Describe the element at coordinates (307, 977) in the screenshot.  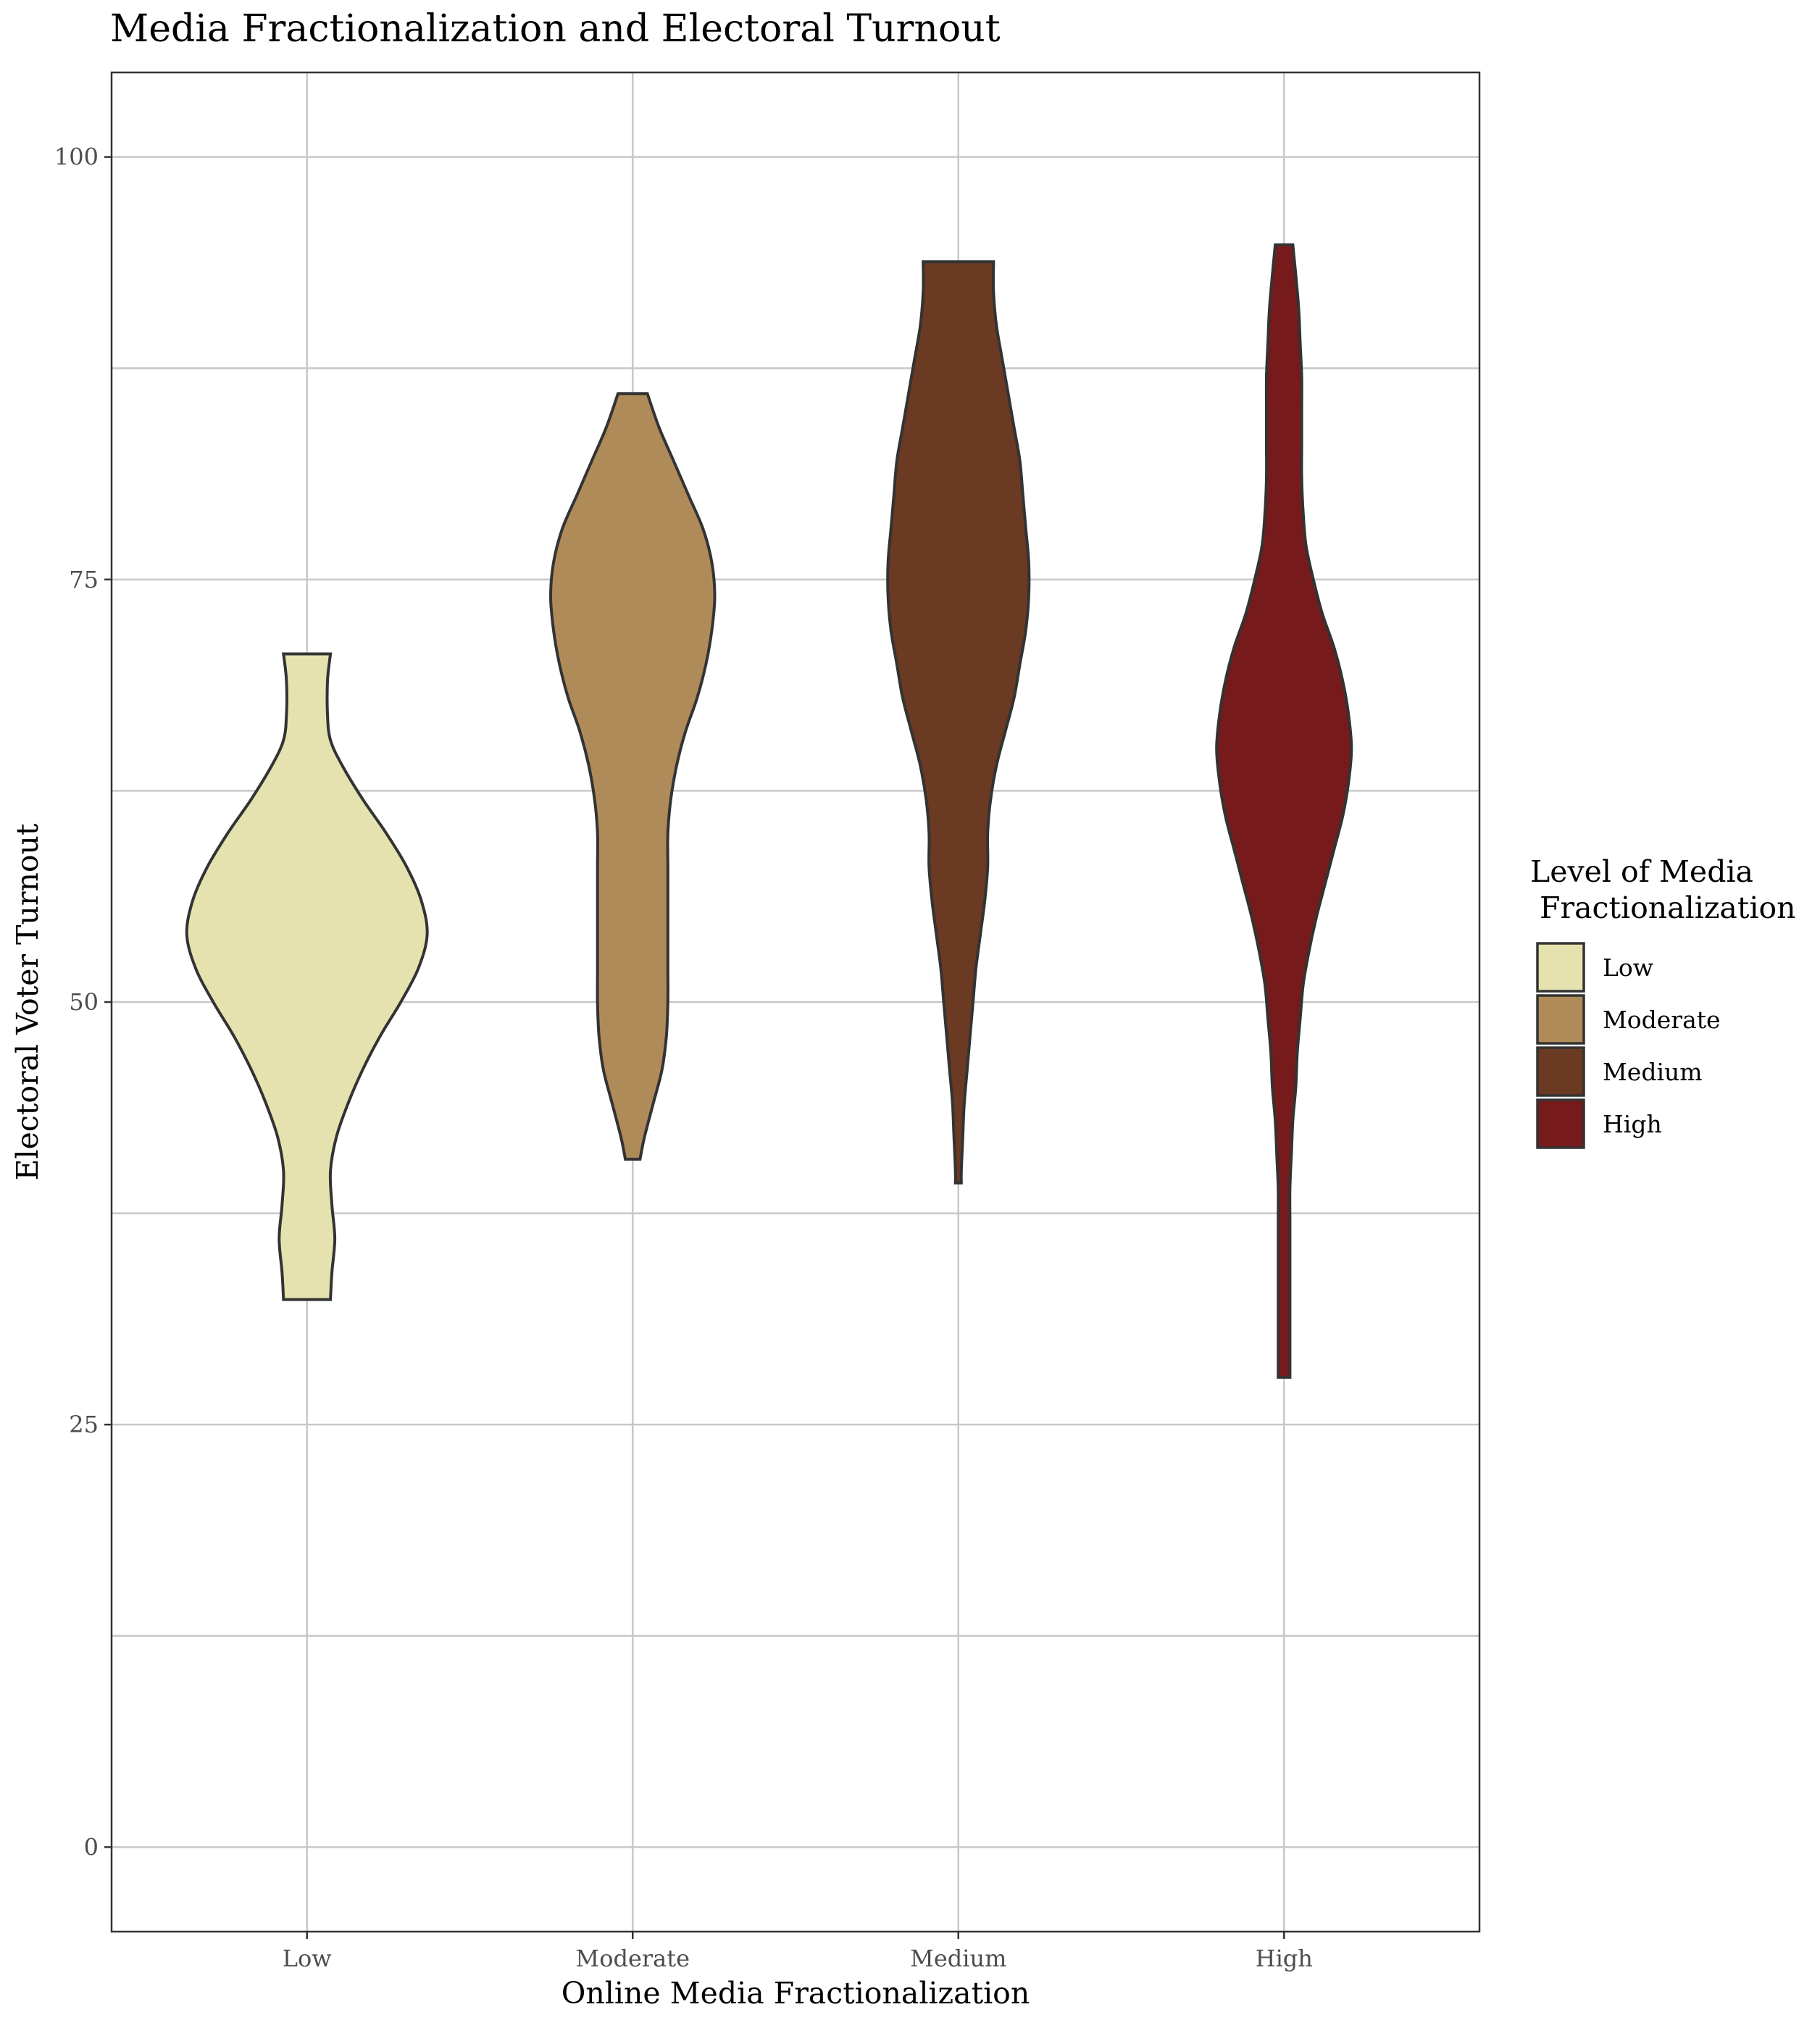
I see `violin-low` at that location.